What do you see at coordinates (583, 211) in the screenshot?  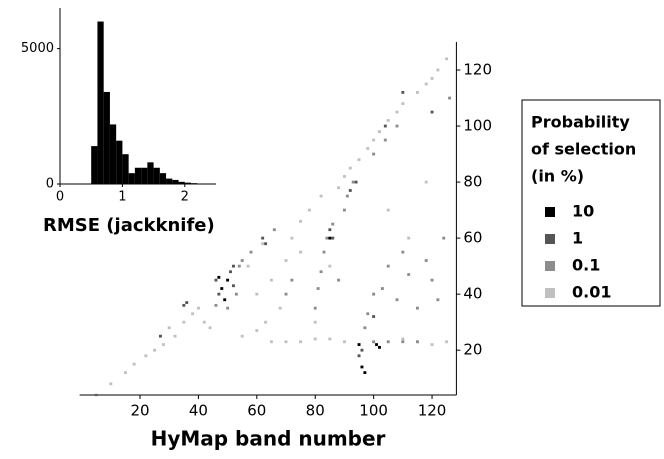 I see `legend-label: 10` at bounding box center [583, 211].